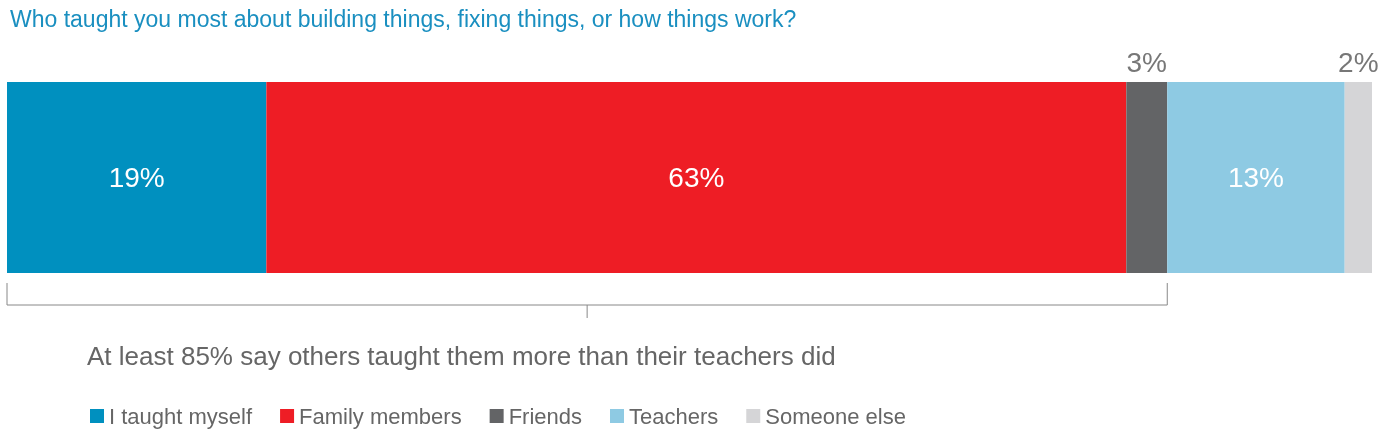 Image resolution: width=1395 pixels, height=434 pixels. What do you see at coordinates (674, 416) in the screenshot?
I see `legend-label: Teachers` at bounding box center [674, 416].